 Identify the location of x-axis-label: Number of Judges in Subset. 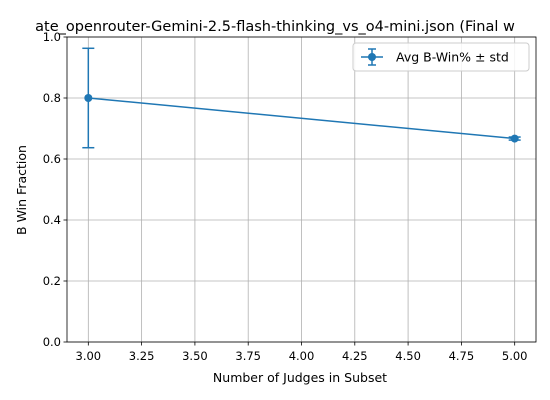
(300, 377).